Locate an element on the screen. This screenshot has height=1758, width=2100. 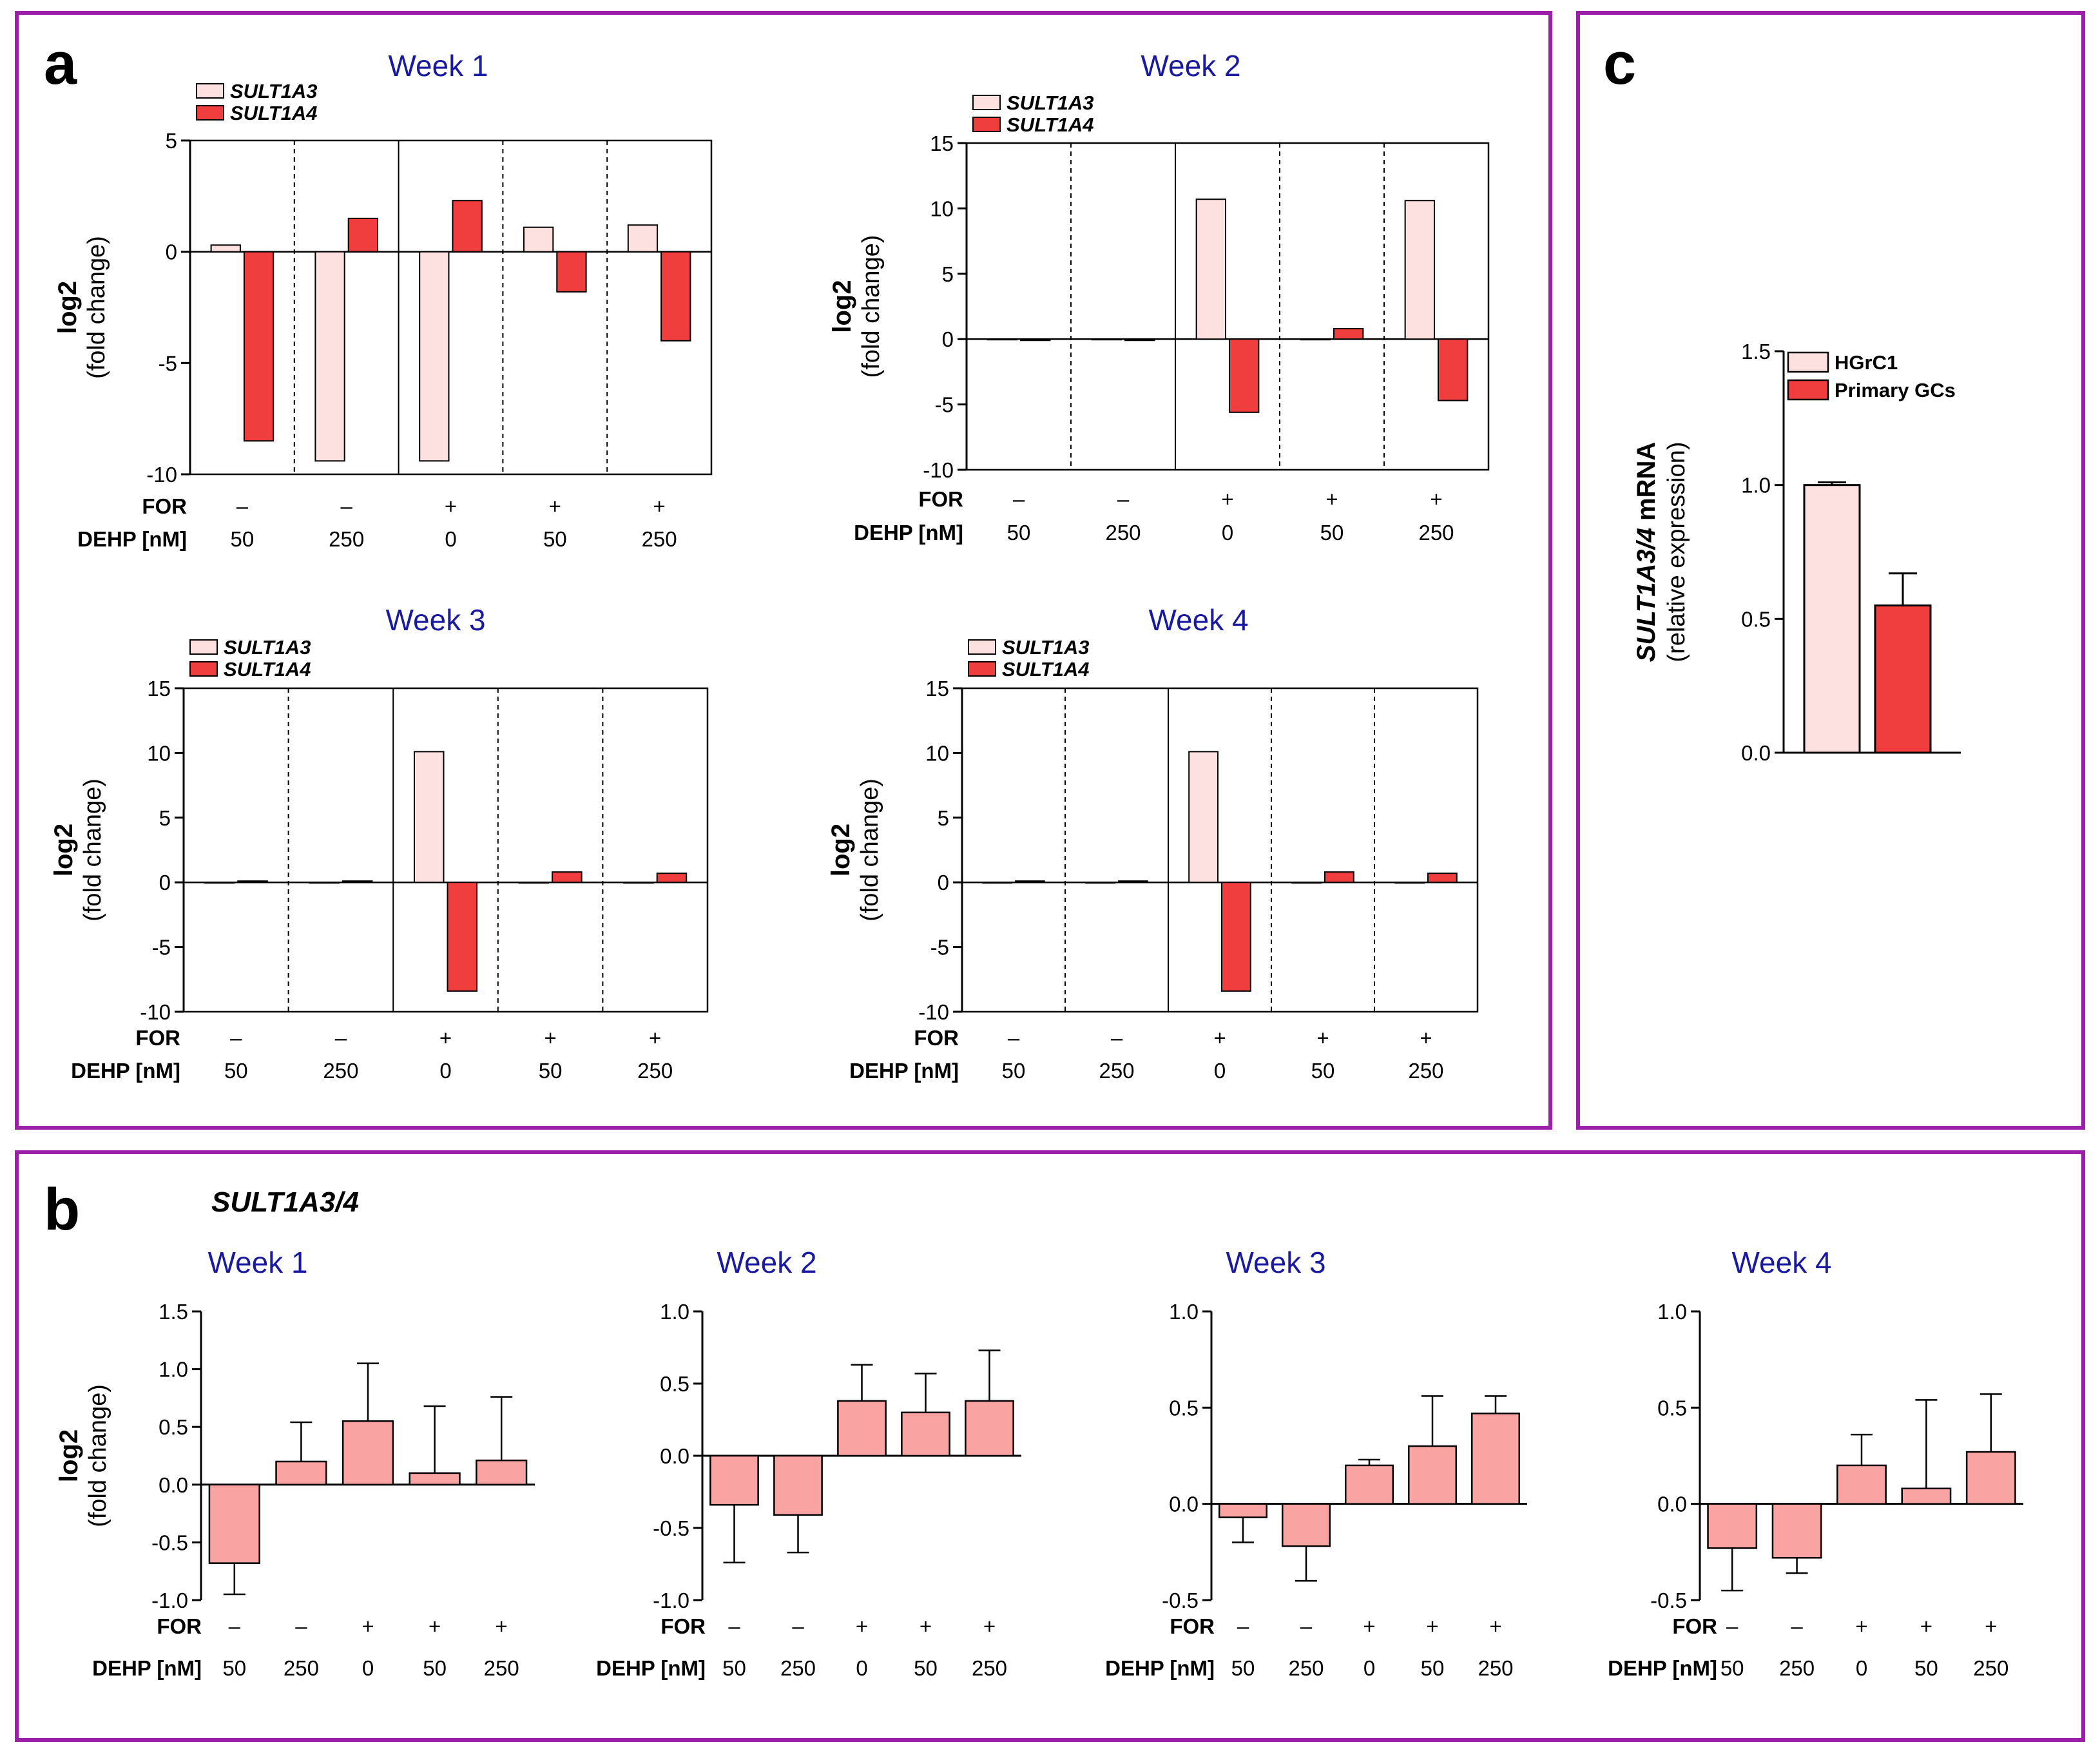
c-y-tick-label-0: 0.0 is located at coordinates (1756, 753).